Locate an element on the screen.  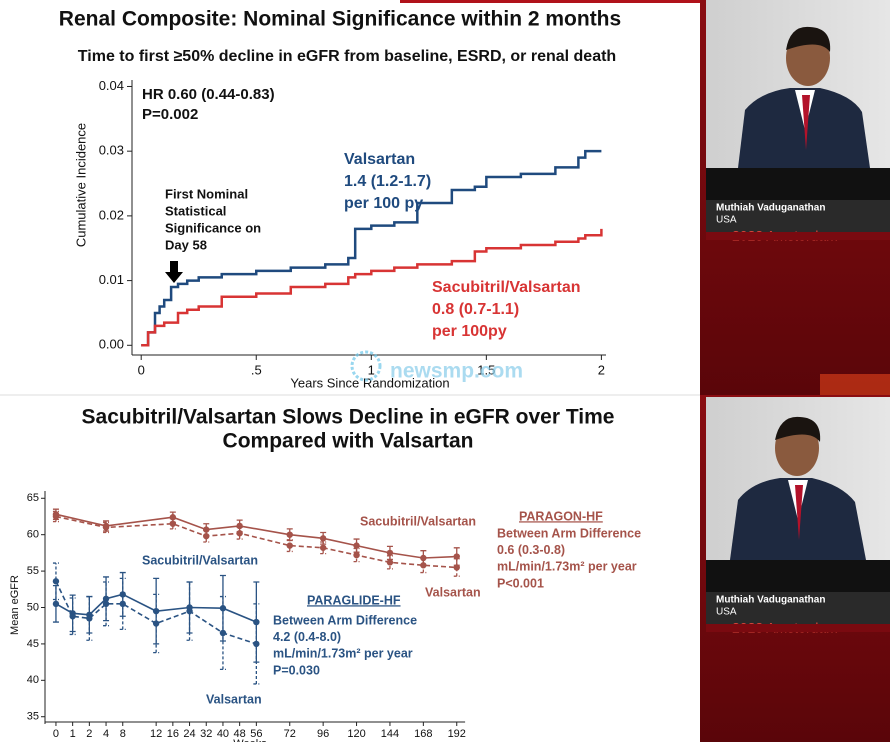
x-tick-label: 0 is located at coordinates (56, 734).